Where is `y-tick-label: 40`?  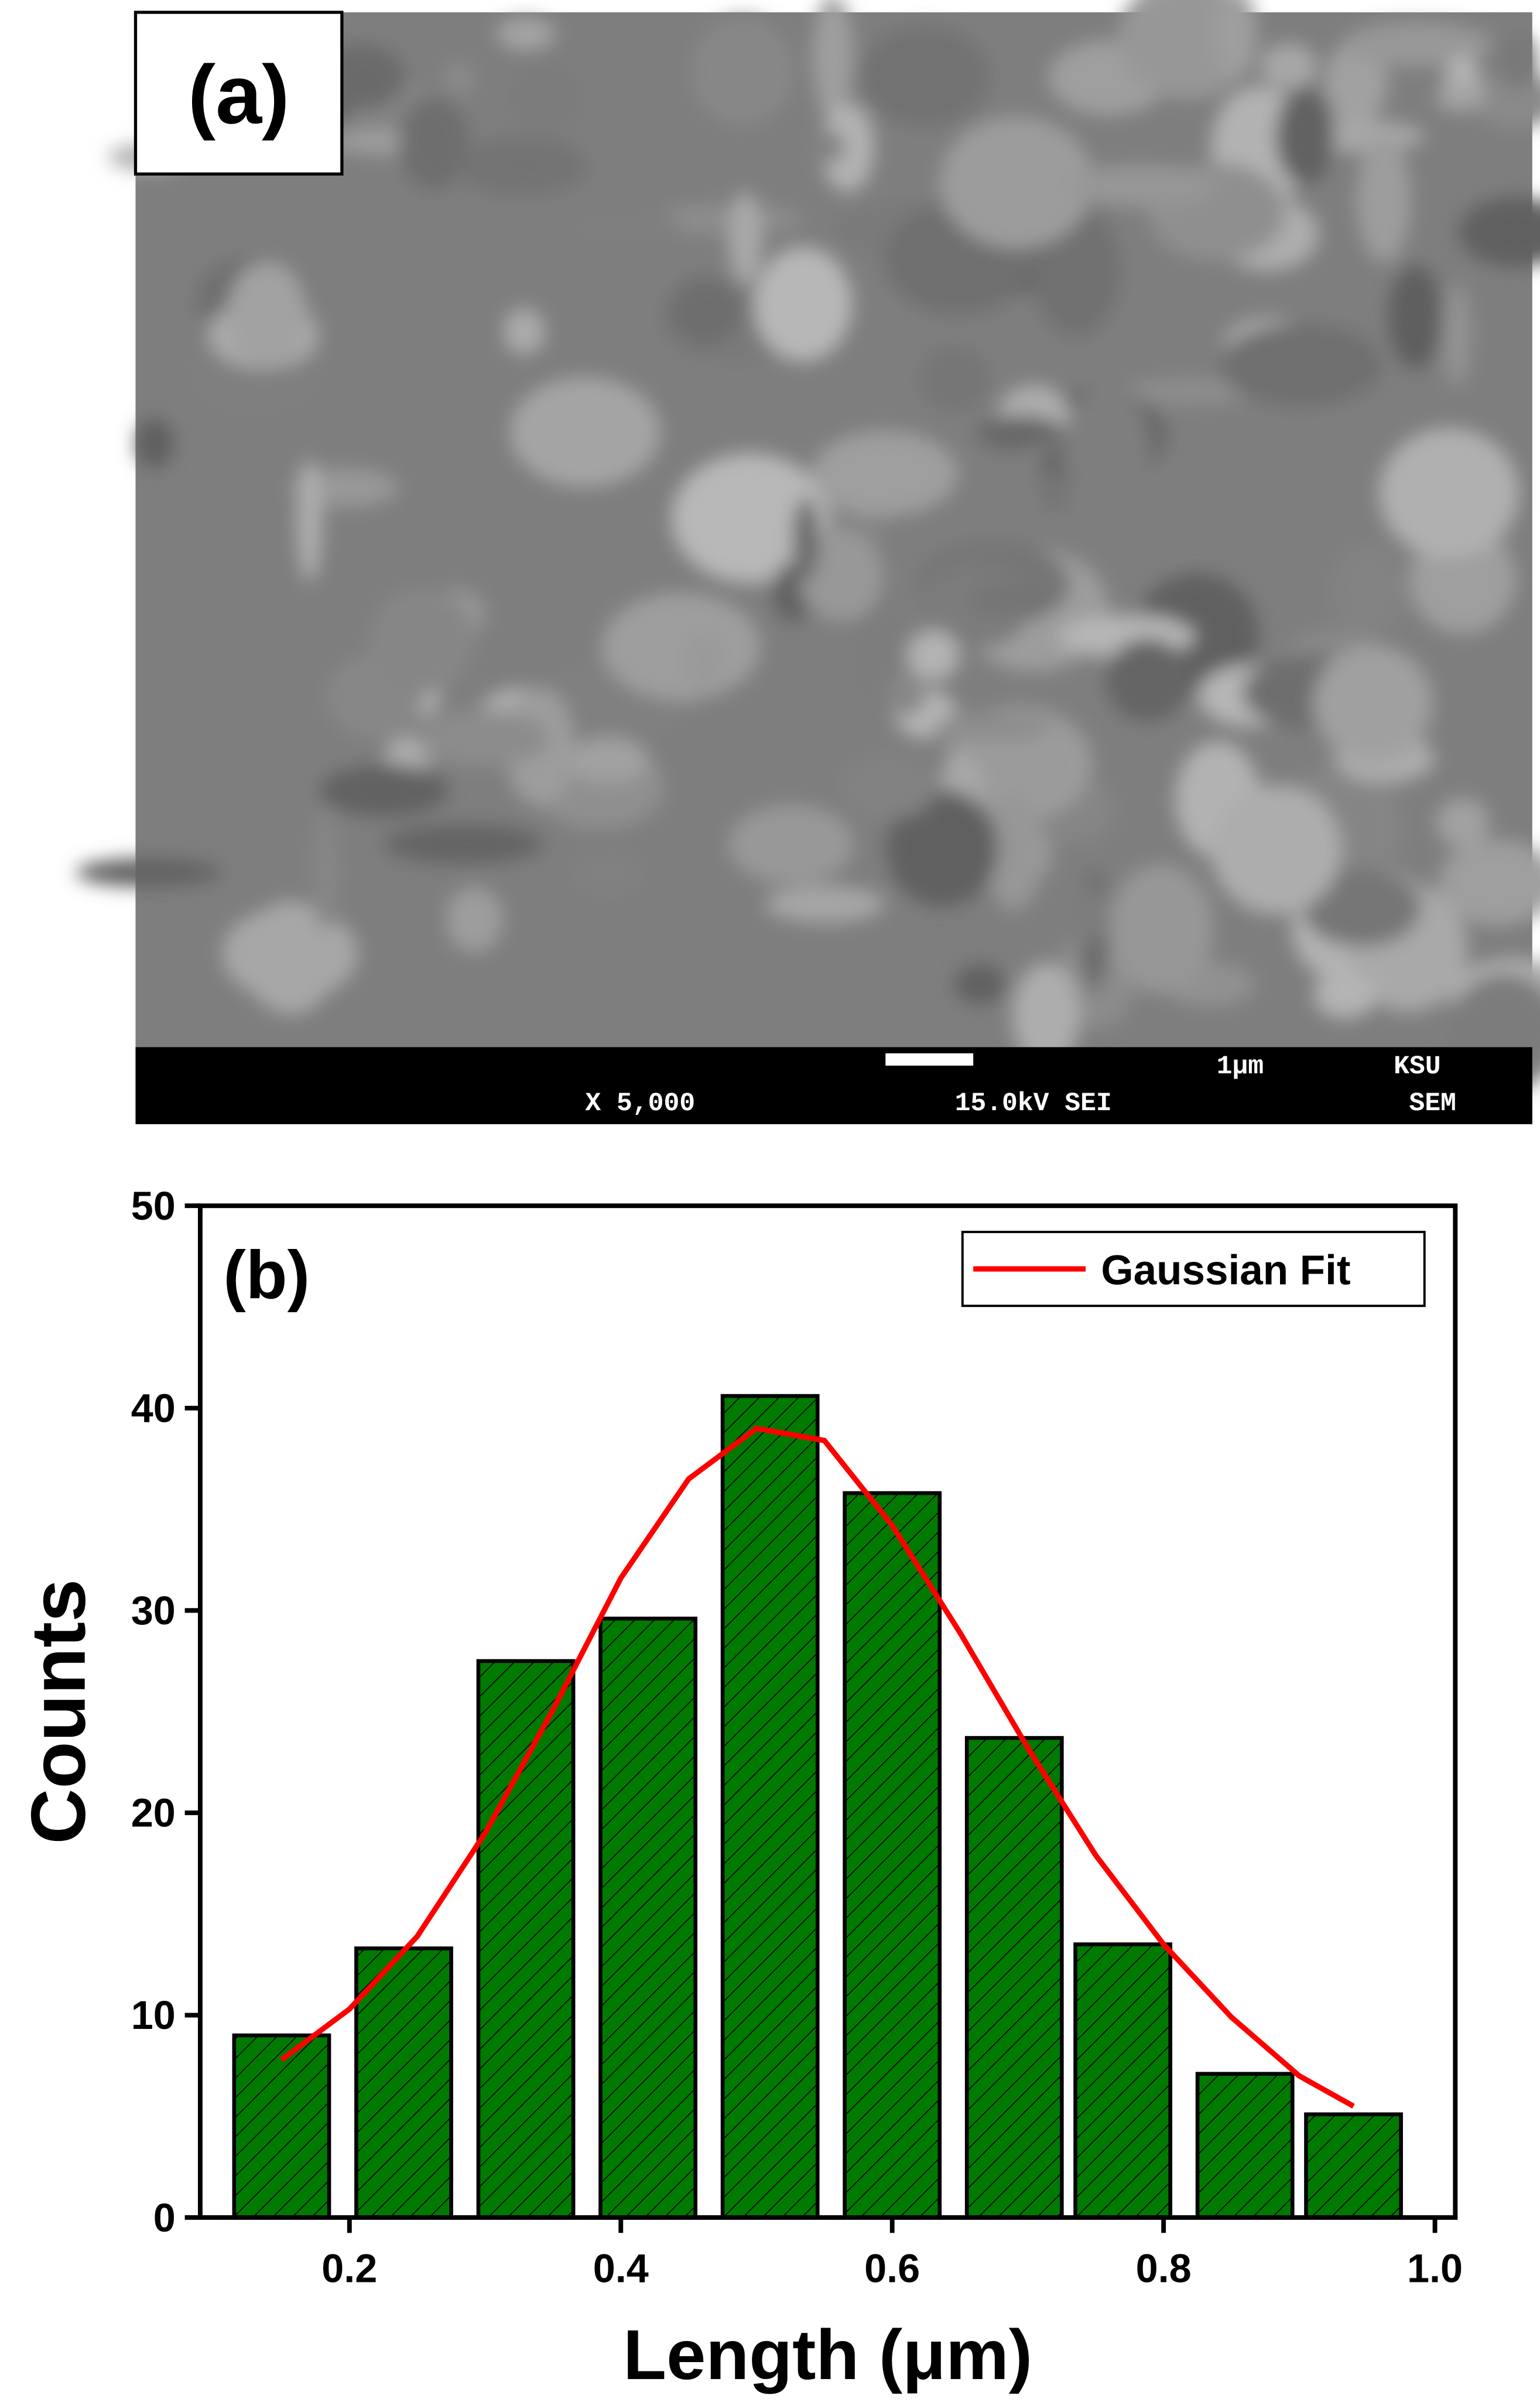 y-tick-label: 40 is located at coordinates (153, 1408).